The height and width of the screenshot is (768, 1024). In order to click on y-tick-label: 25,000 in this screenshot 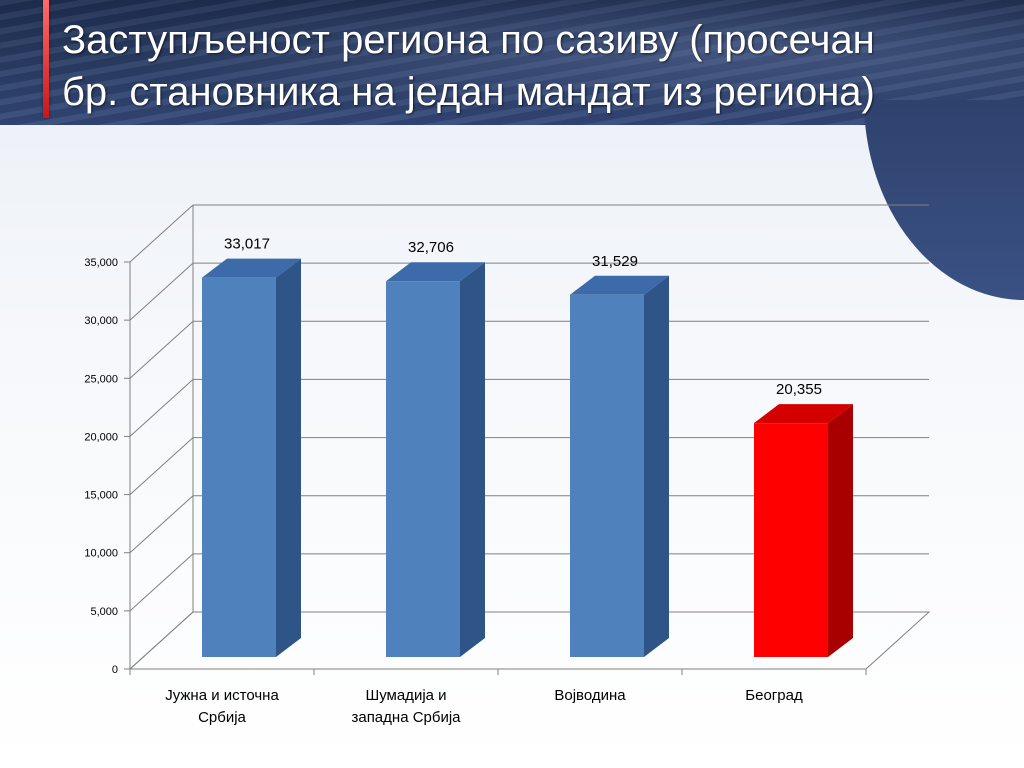, I will do `click(101, 379)`.